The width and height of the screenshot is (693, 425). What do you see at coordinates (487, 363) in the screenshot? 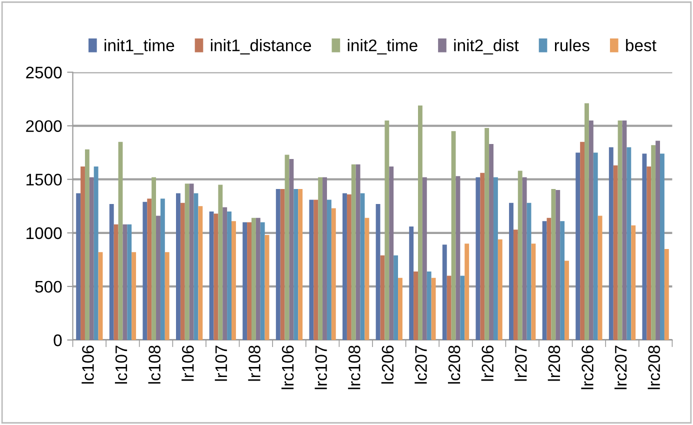
I see `x-tick-label: lr206` at bounding box center [487, 363].